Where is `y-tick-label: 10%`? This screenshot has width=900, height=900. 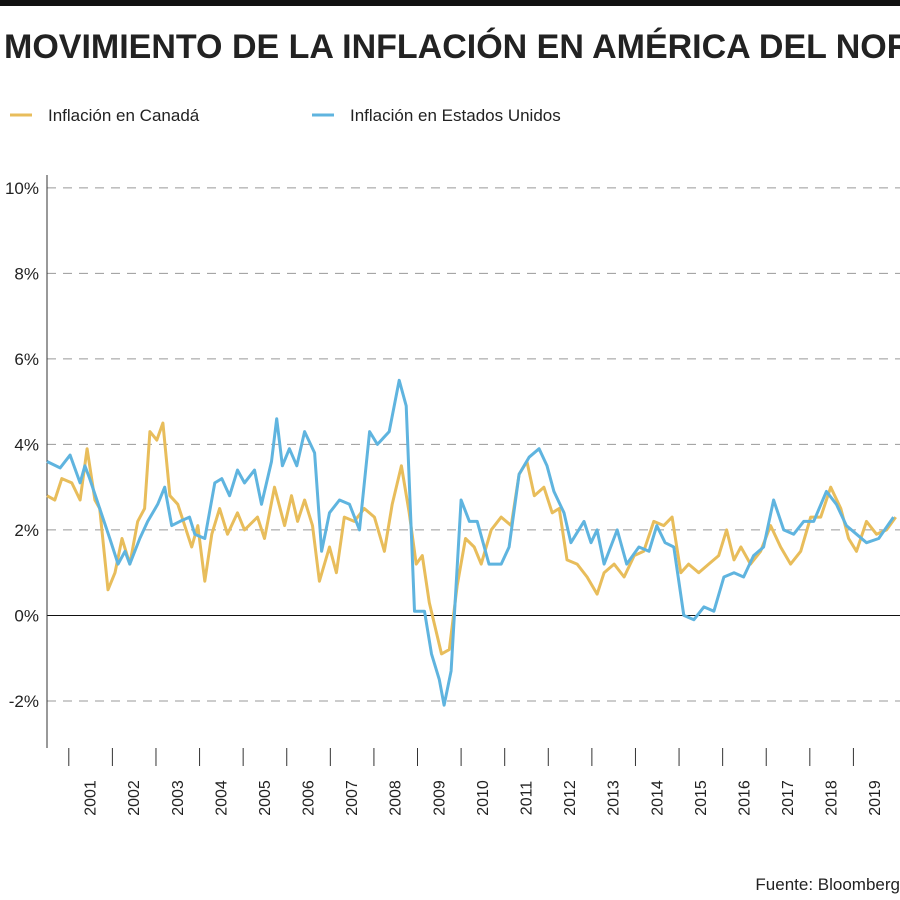
y-tick-label: 10% is located at coordinates (22, 188).